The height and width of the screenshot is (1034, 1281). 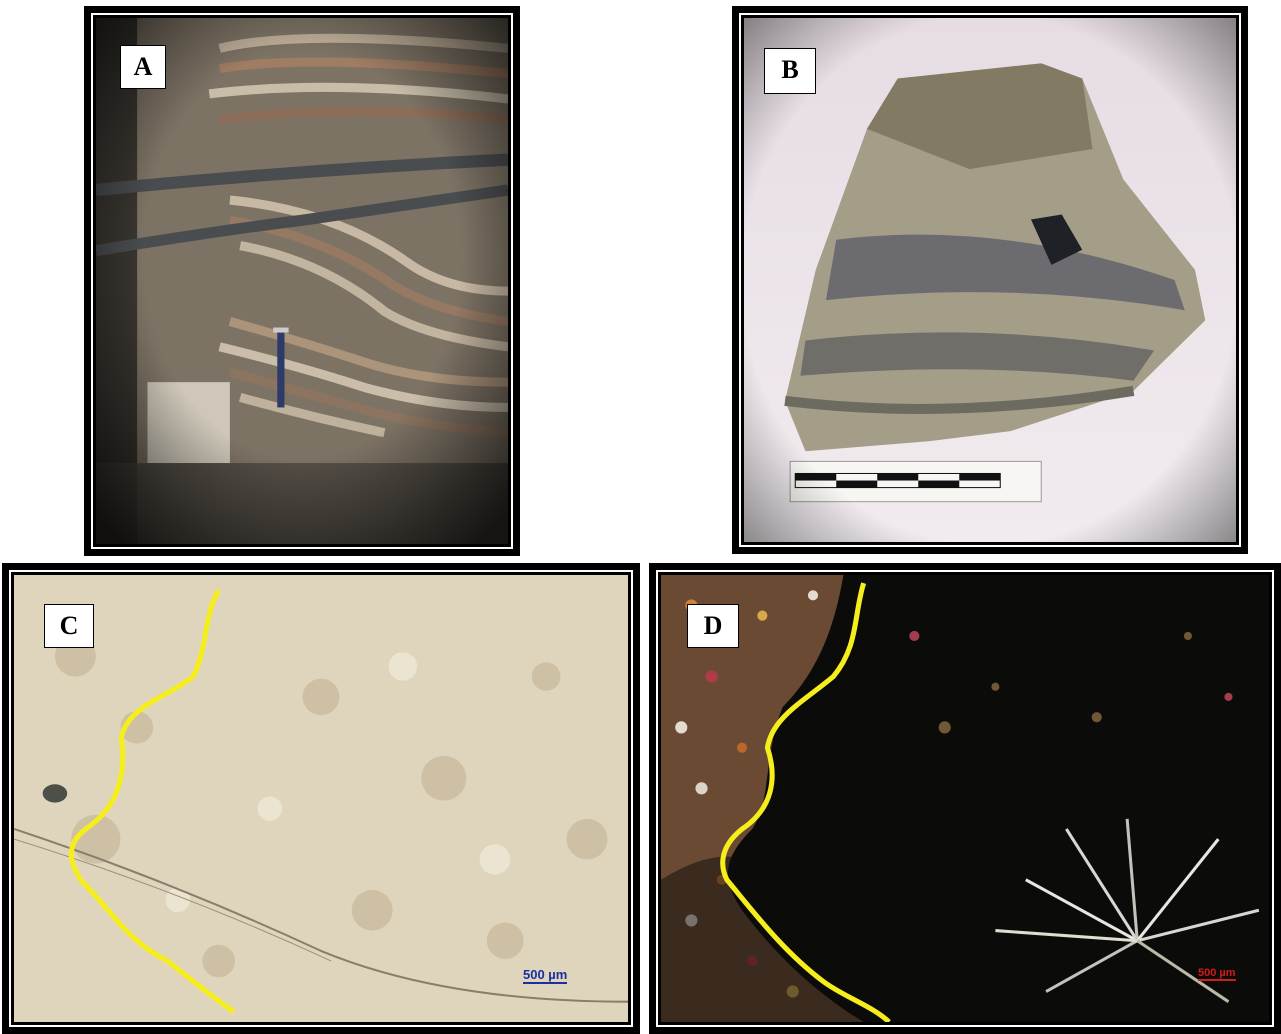 What do you see at coordinates (1127, 910) in the screenshot?
I see `radiating-crystal-cluster` at bounding box center [1127, 910].